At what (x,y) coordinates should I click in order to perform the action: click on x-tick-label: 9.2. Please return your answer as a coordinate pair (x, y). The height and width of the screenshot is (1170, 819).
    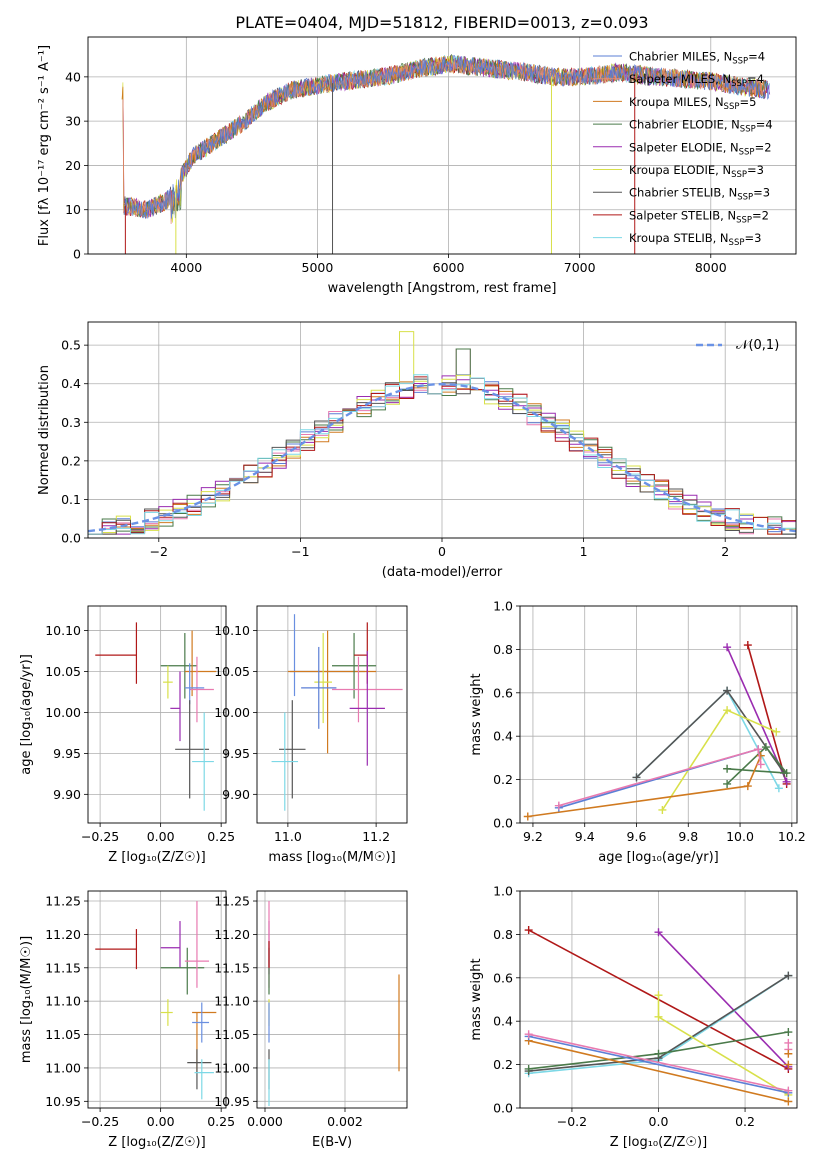
    Looking at the image, I should click on (533, 836).